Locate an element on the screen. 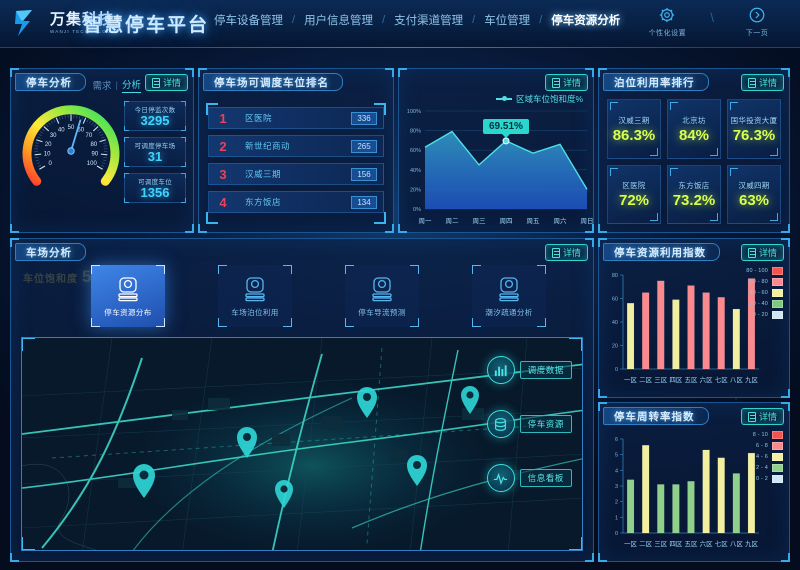 The image size is (800, 570). settings-label: 个性化设置 is located at coordinates (667, 33).